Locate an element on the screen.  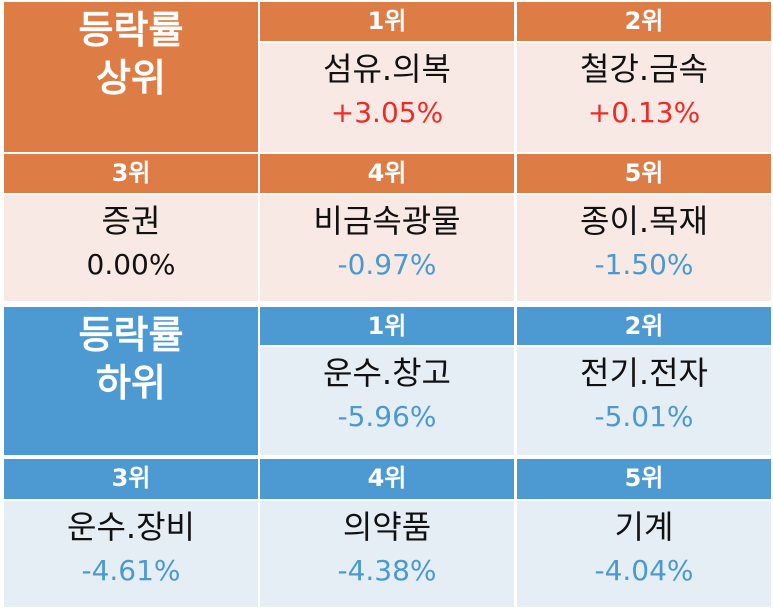
top-rank-1-cell: 섬유.의복 +3.05% is located at coordinates (387, 97).